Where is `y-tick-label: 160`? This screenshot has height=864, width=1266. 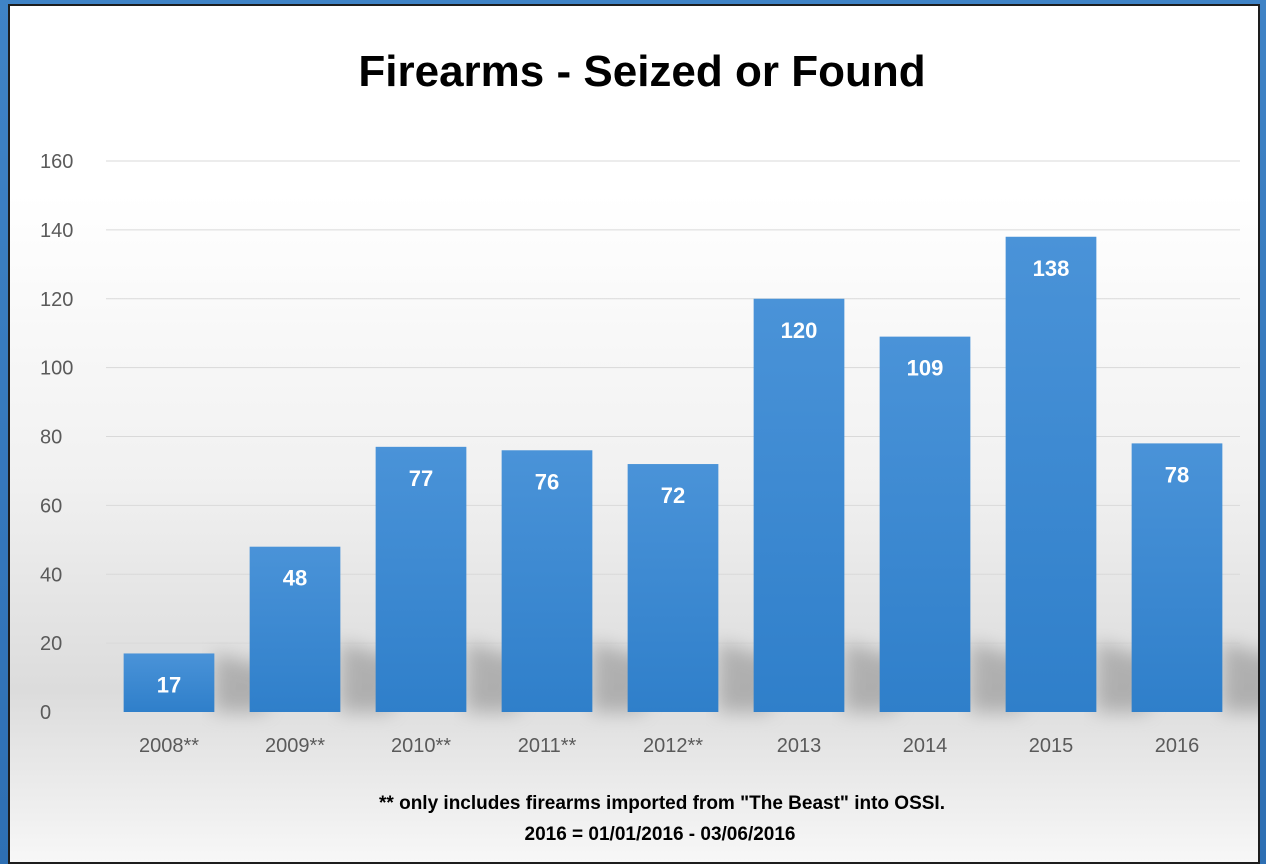 y-tick-label: 160 is located at coordinates (56, 162).